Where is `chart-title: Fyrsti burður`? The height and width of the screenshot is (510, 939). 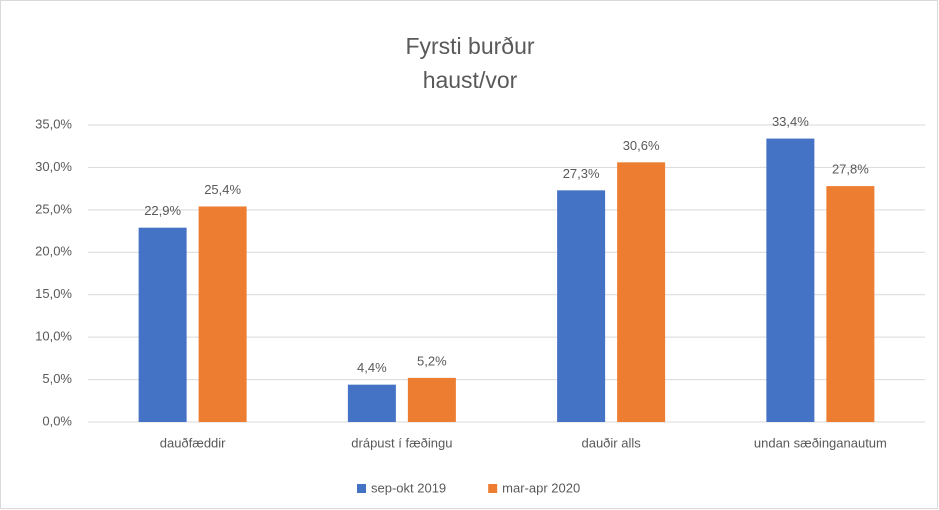 chart-title: Fyrsti burður is located at coordinates (469, 46).